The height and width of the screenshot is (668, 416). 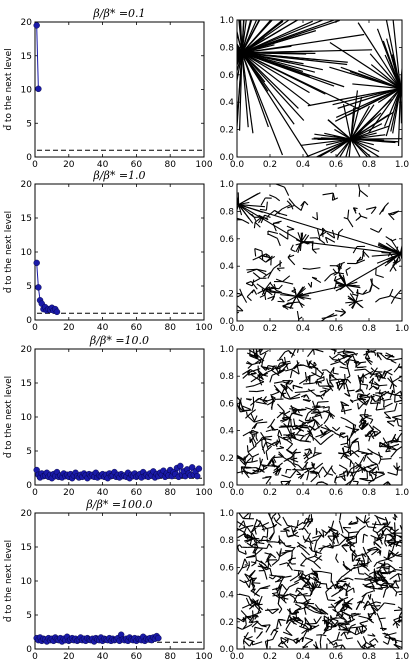 What do you see at coordinates (227, 350) in the screenshot?
I see `y-tick-label: 1.0` at bounding box center [227, 350].